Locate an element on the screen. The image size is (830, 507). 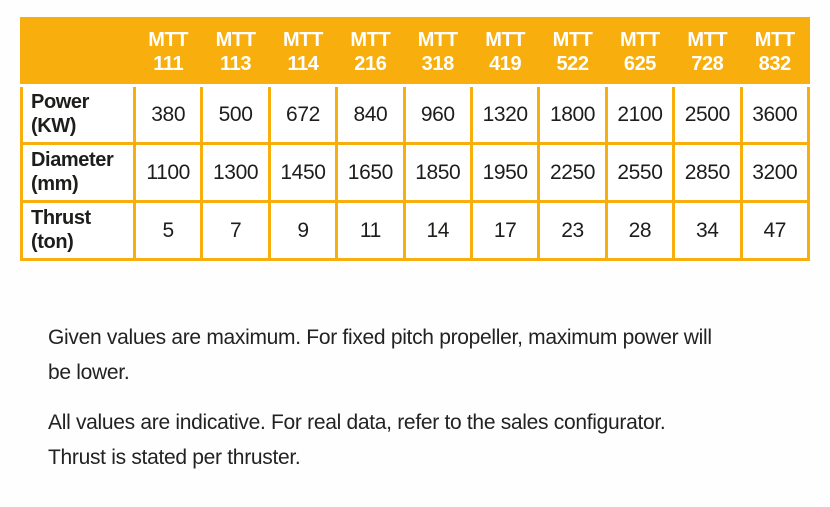
diameter-value-mtt-111: 1100 is located at coordinates (168, 172).